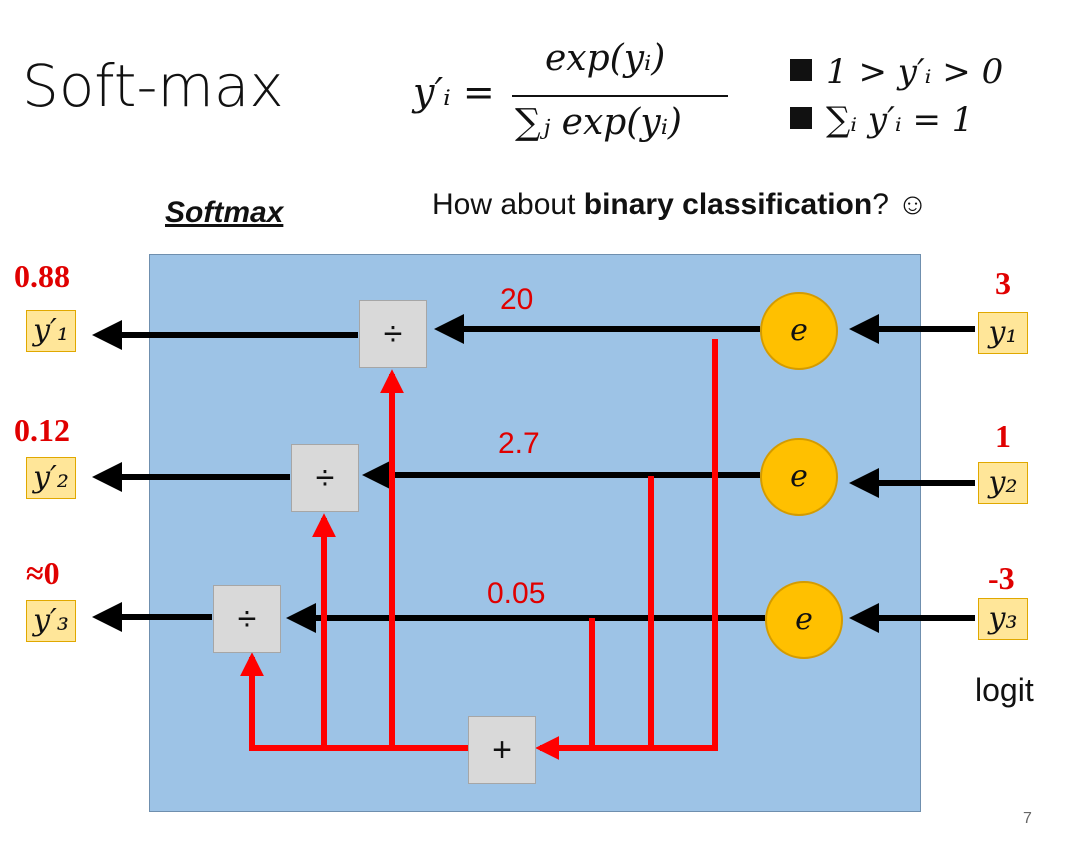 The height and width of the screenshot is (847, 1091). What do you see at coordinates (1001, 578) in the screenshot?
I see `input-value-3: -3` at bounding box center [1001, 578].